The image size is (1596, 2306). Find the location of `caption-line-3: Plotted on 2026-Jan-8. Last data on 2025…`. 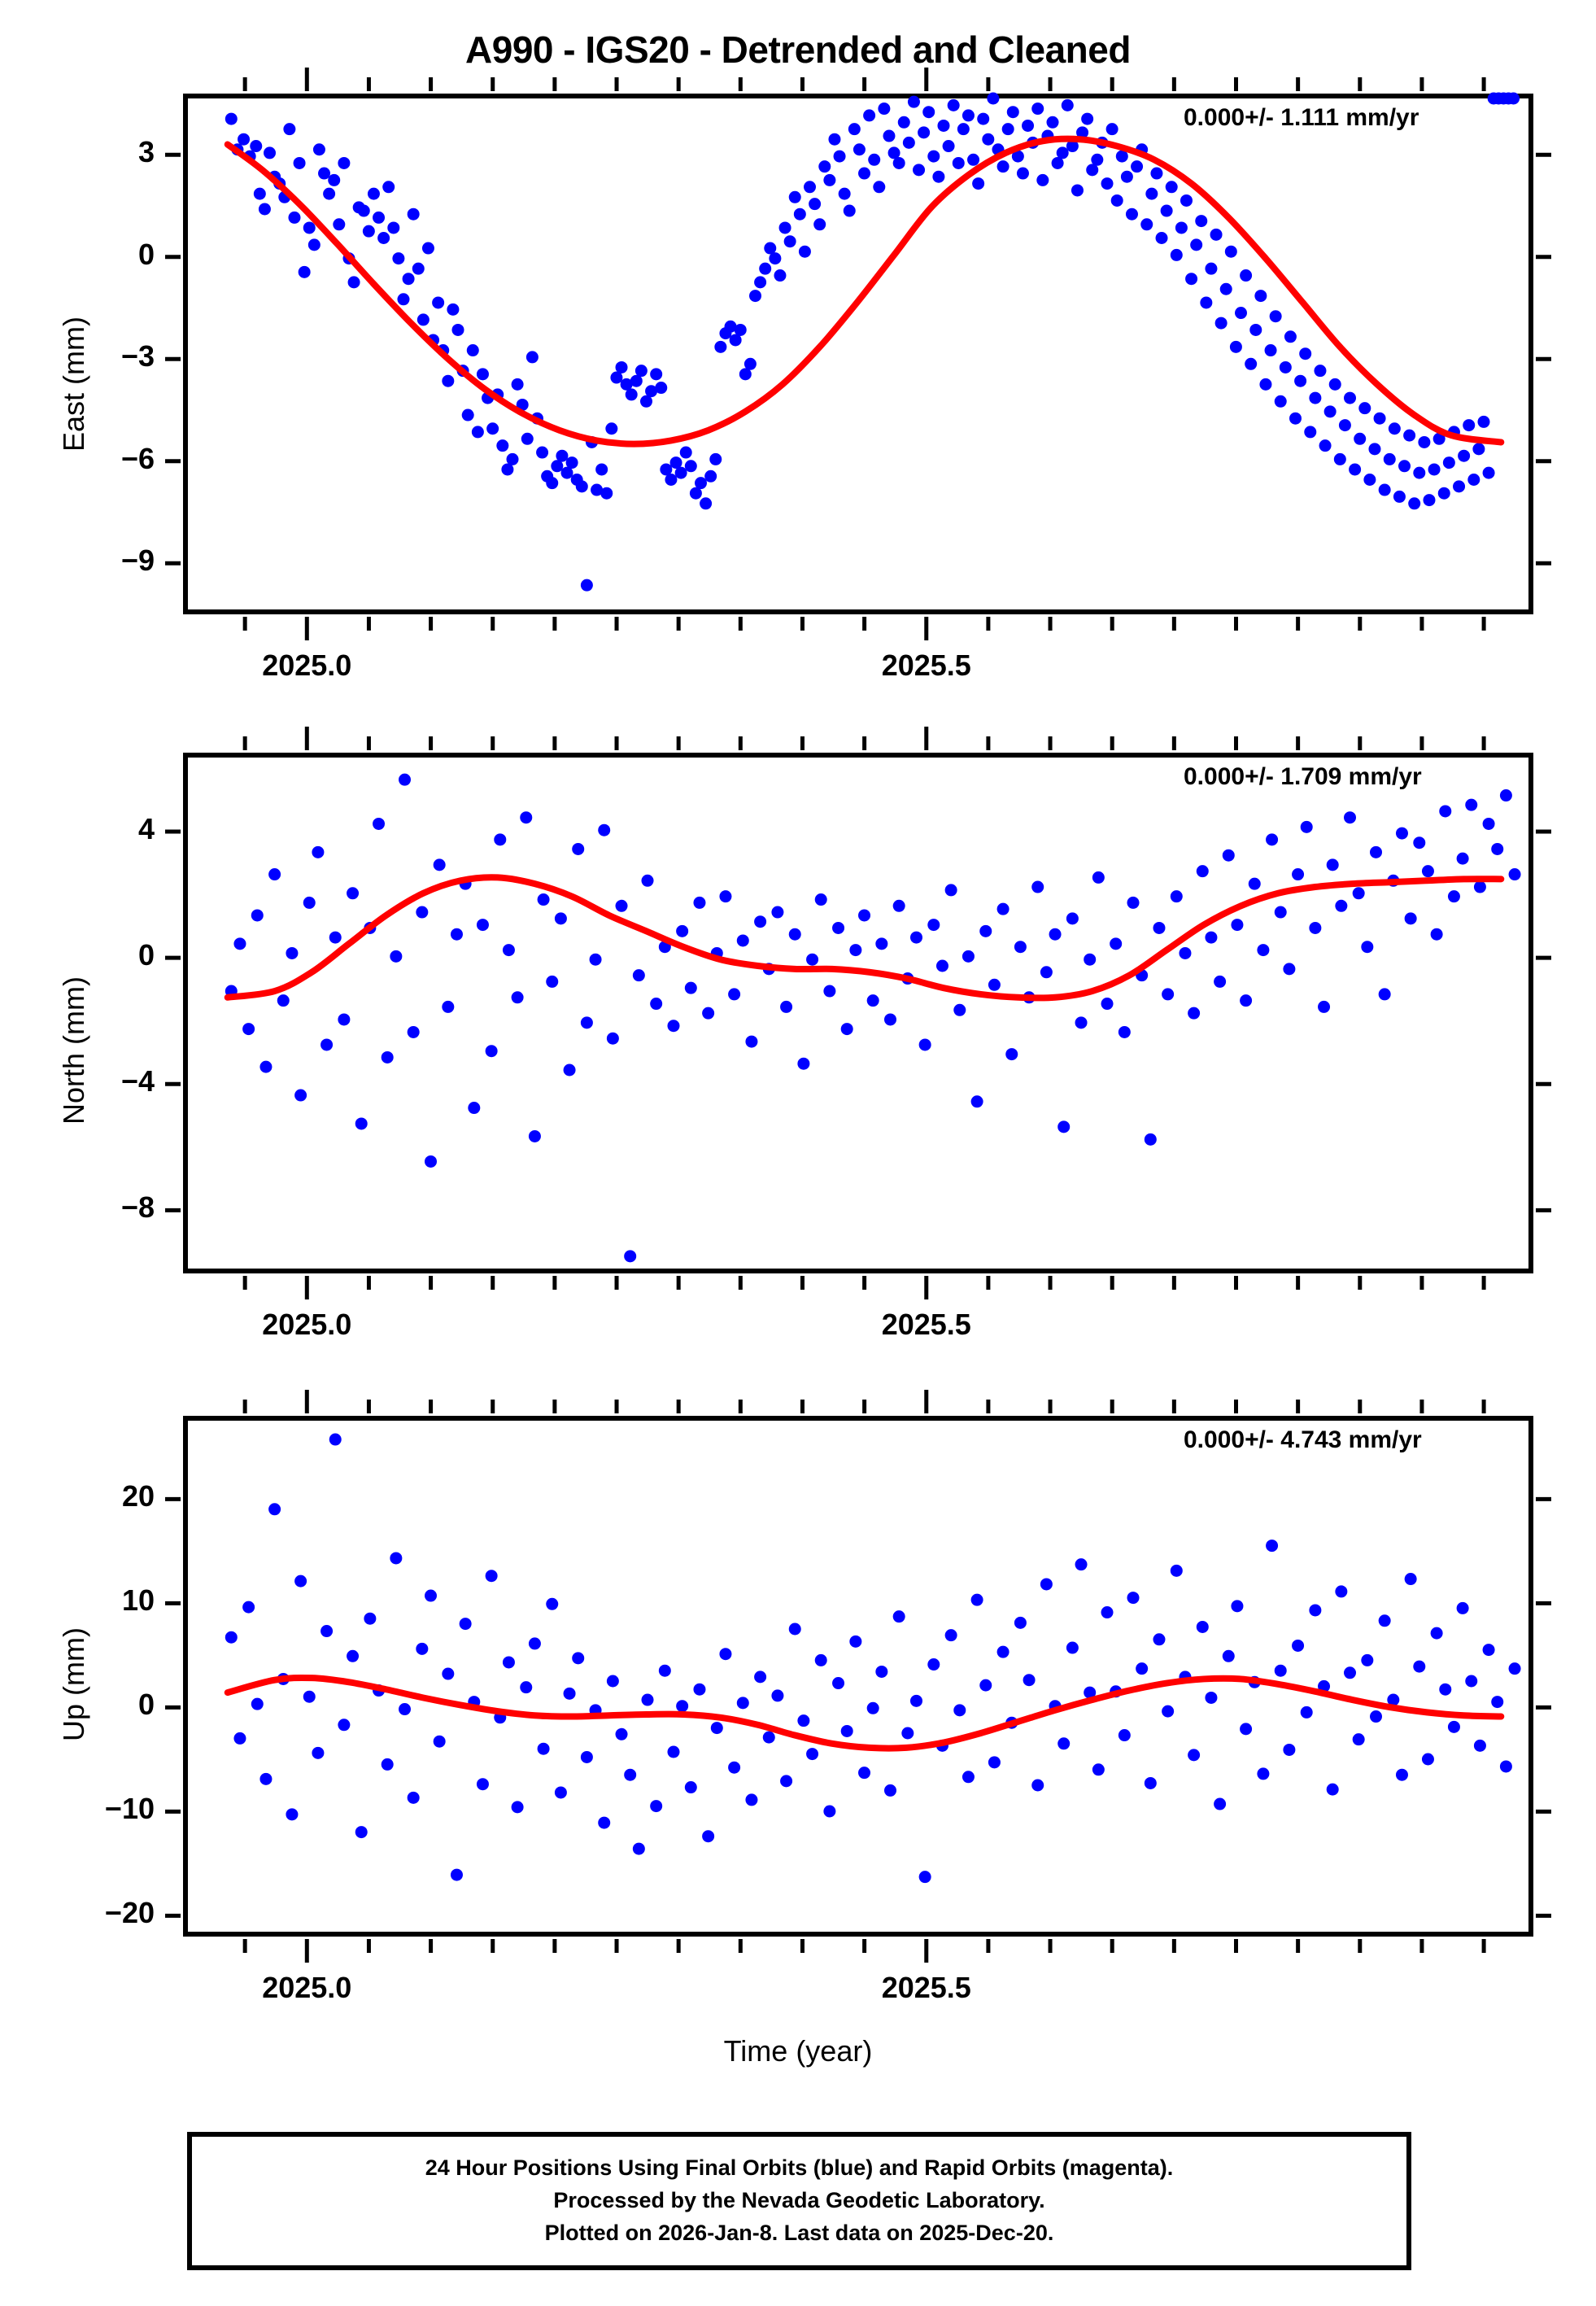

caption-line-3: Plotted on 2026-Jan-8. Last data on 2025… is located at coordinates (799, 2232).